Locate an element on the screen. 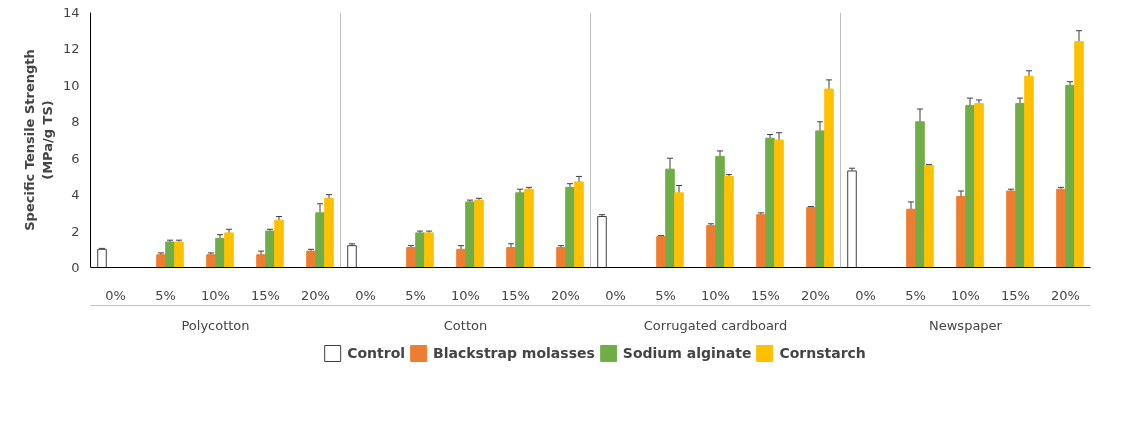  y-tick-label: 8 is located at coordinates (75, 122).